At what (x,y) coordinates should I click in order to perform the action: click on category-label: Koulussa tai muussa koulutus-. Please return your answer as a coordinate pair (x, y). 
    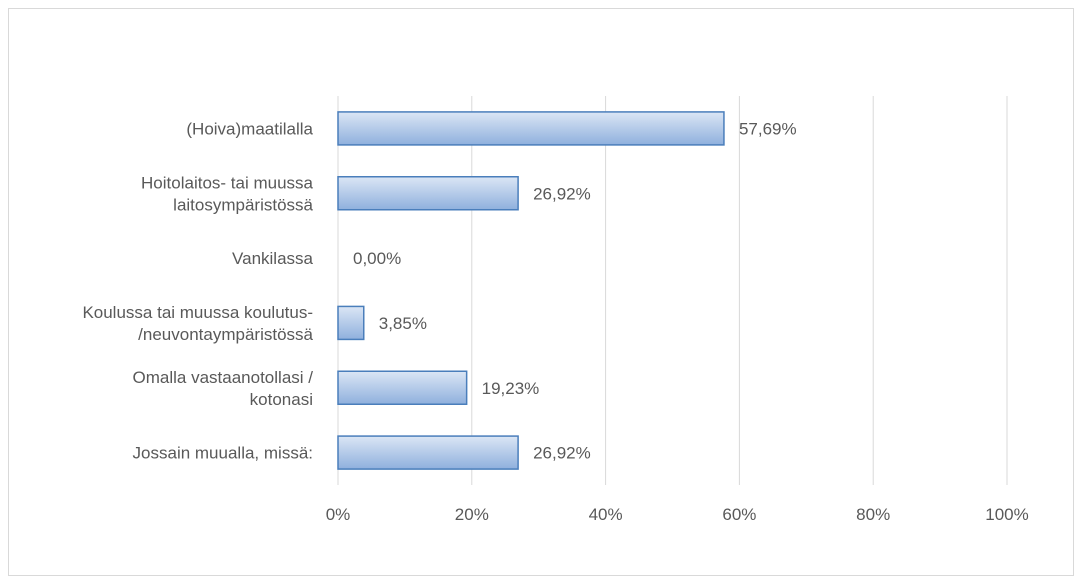
    Looking at the image, I should click on (197, 312).